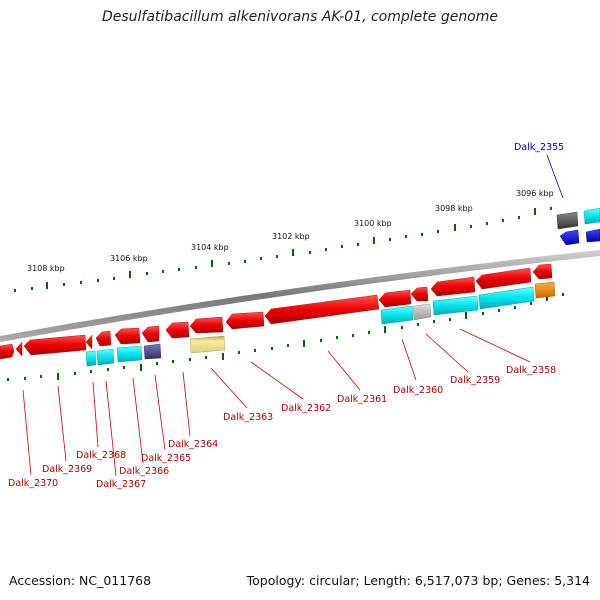 This screenshot has height=600, width=600. What do you see at coordinates (210, 247) in the screenshot?
I see `ruler-label: 3104 kbp` at bounding box center [210, 247].